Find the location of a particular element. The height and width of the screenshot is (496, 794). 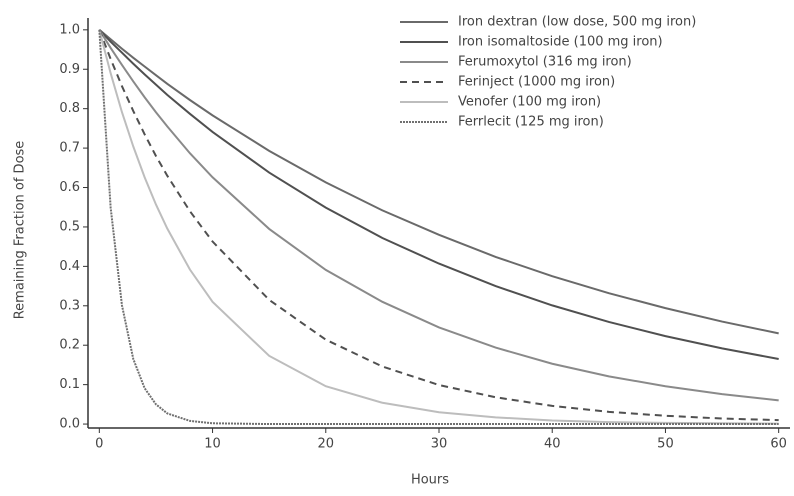

legend-label: Ferumoxytol (316 mg iron) is located at coordinates (545, 62).